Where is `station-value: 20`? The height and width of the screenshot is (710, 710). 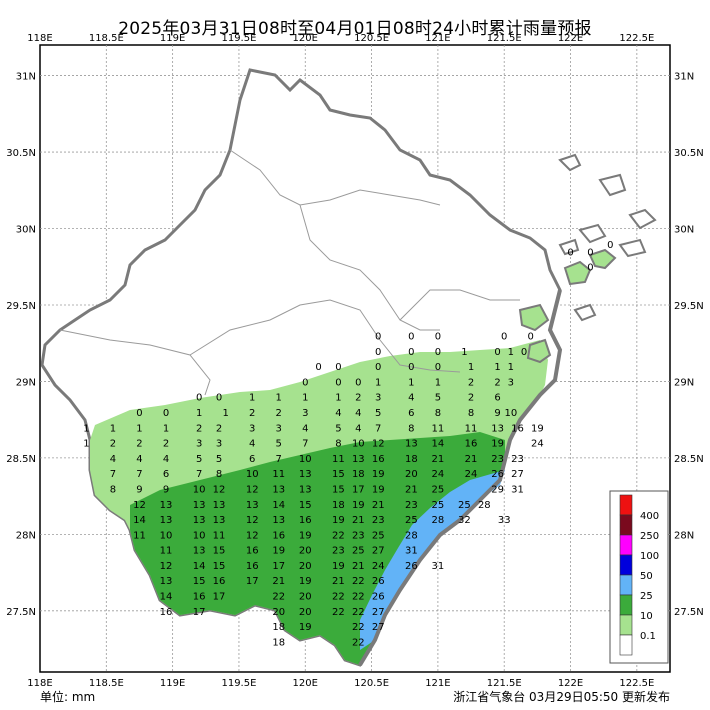 station-value: 20 is located at coordinates (305, 612).